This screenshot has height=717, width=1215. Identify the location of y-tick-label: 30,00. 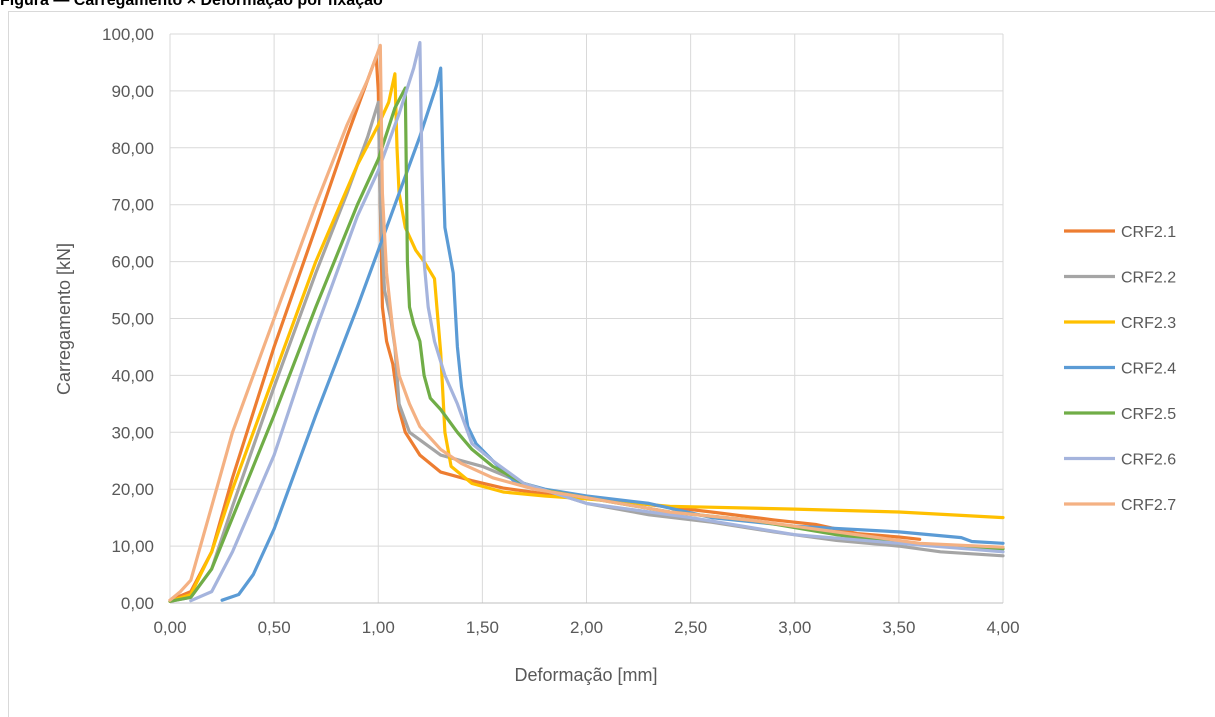
(132, 432).